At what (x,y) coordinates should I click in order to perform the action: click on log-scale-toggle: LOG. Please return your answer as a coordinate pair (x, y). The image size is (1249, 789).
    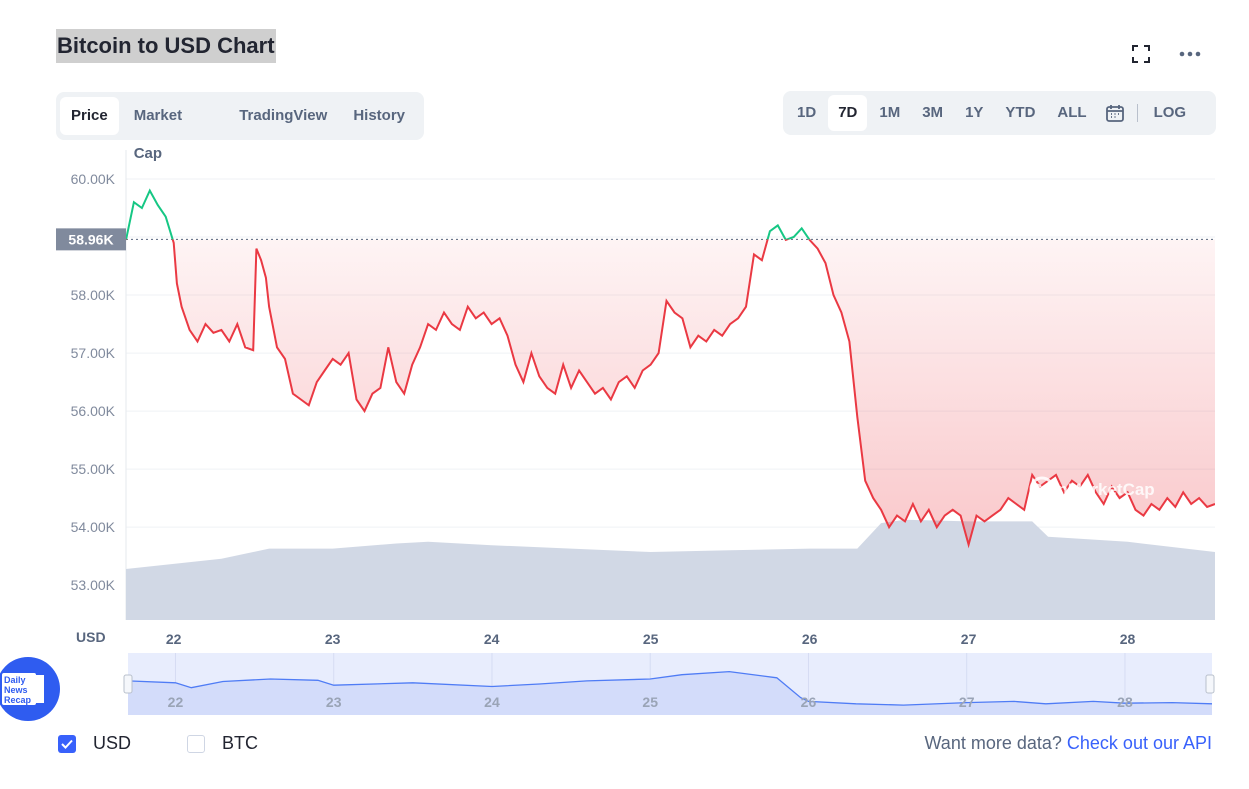
    Looking at the image, I should click on (1170, 112).